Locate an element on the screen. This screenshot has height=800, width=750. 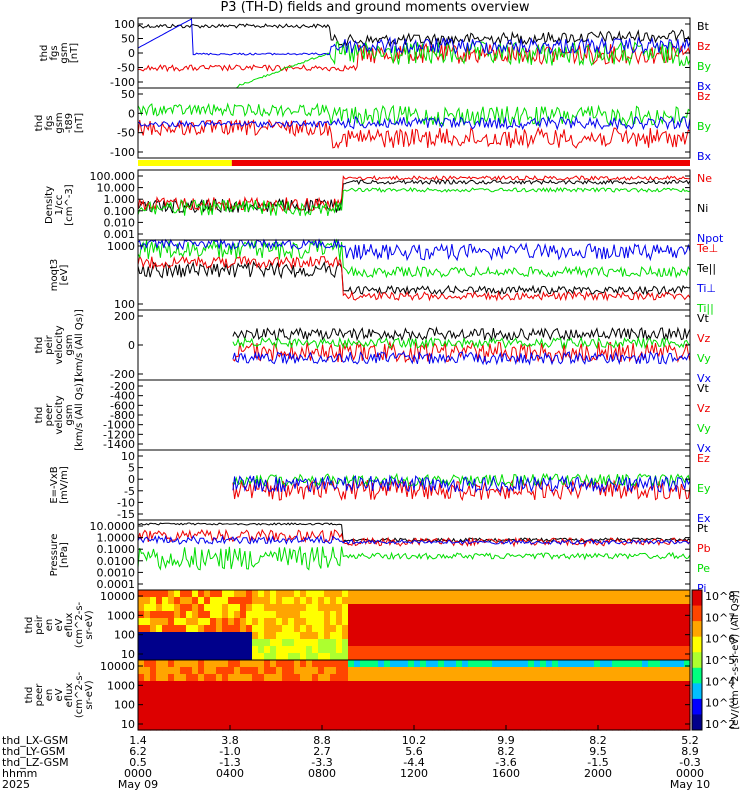
y-axis-label: eflux is located at coordinates (69, 625).